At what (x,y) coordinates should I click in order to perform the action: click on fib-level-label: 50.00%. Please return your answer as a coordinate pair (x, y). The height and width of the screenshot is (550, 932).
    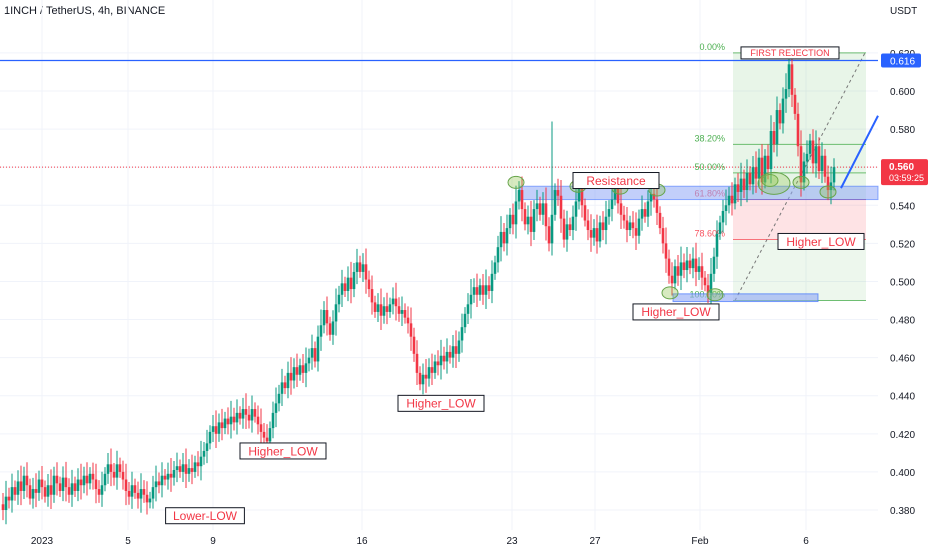
    Looking at the image, I should click on (709, 167).